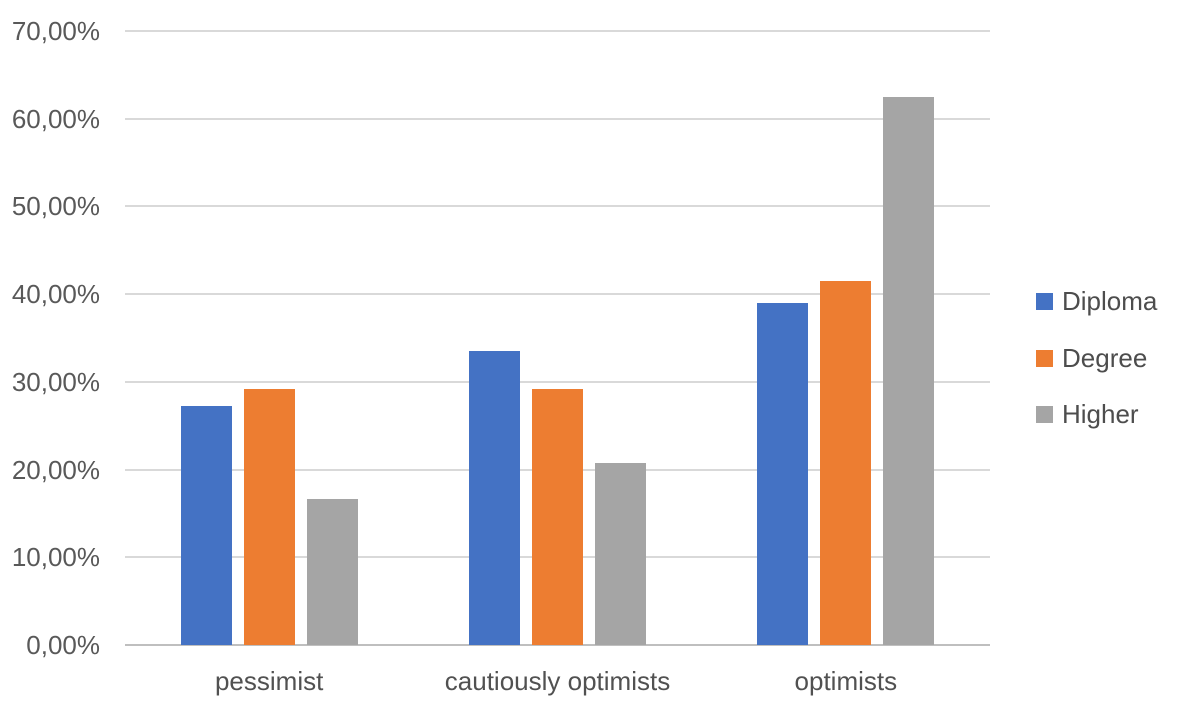 Image resolution: width=1181 pixels, height=712 pixels. Describe the element at coordinates (55, 31) in the screenshot. I see `y-tick-label: 70,00%` at that location.